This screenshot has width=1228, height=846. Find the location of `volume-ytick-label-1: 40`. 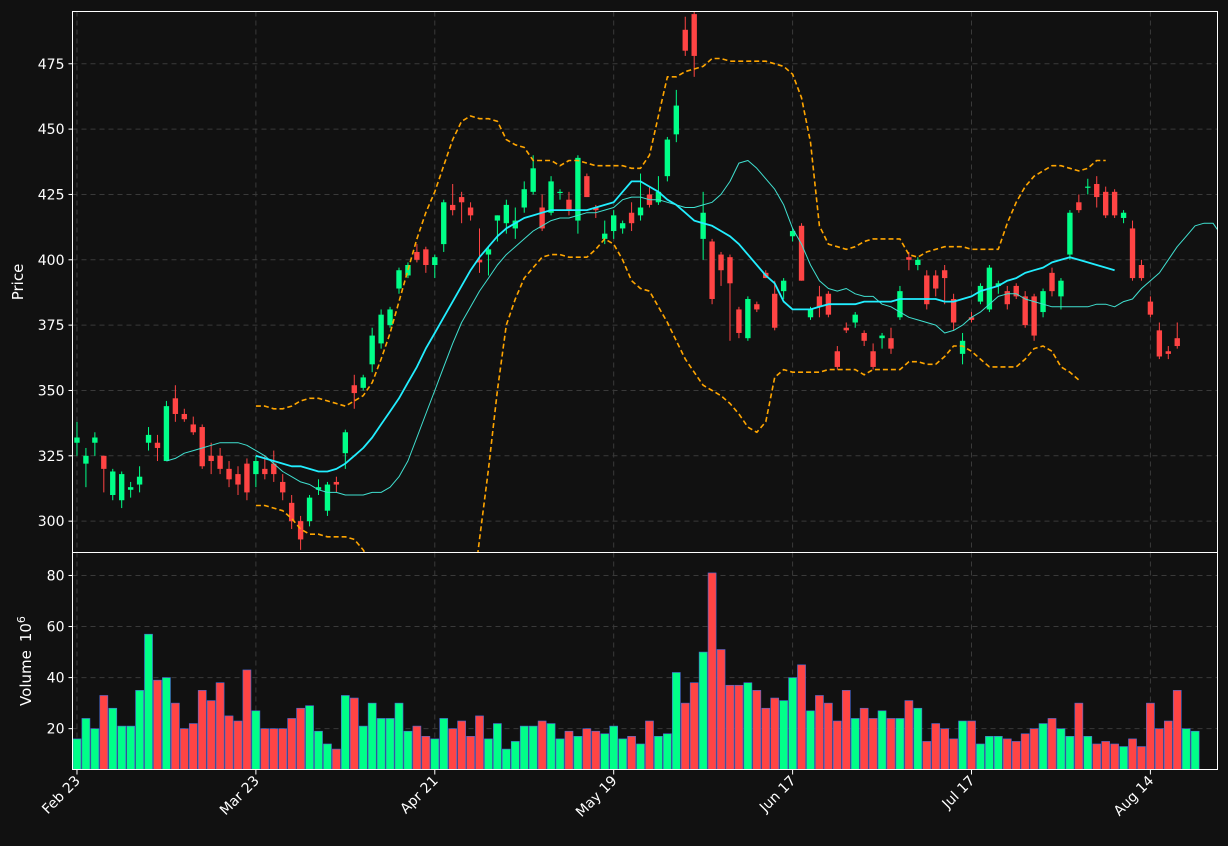

volume-ytick-label-1: 40 is located at coordinates (56, 679).